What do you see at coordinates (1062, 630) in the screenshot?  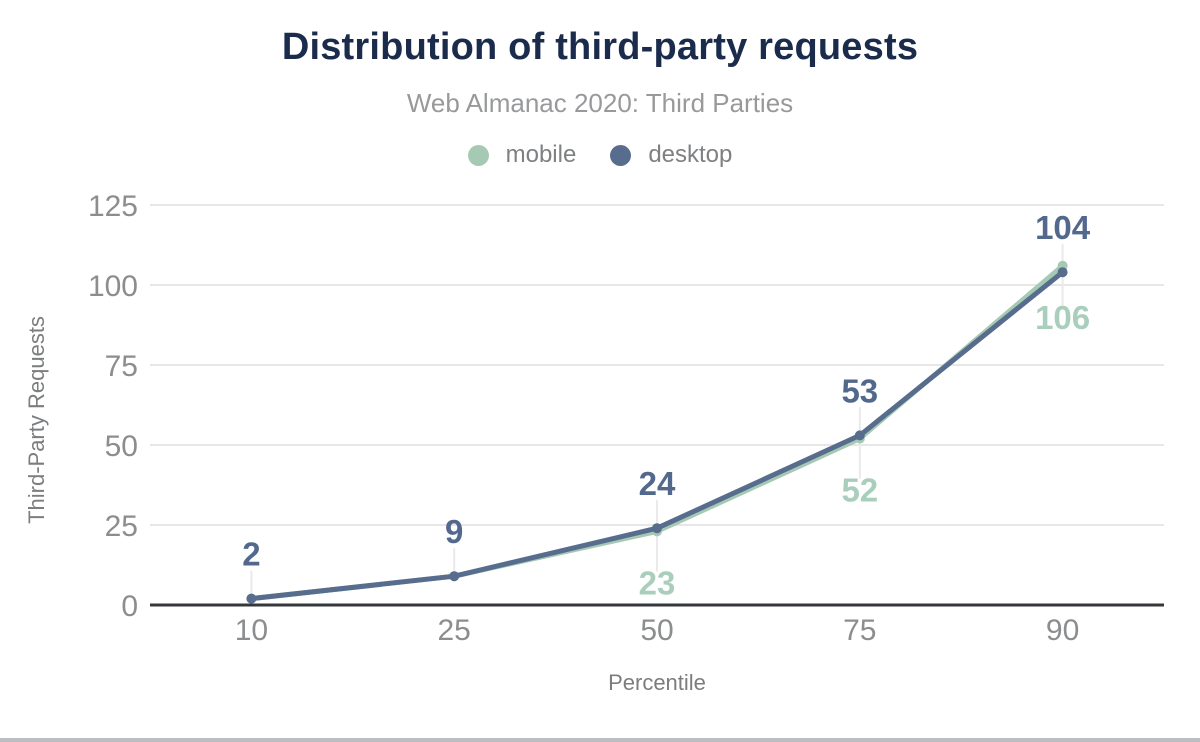 I see `x-axis-tick-label: 90` at bounding box center [1062, 630].